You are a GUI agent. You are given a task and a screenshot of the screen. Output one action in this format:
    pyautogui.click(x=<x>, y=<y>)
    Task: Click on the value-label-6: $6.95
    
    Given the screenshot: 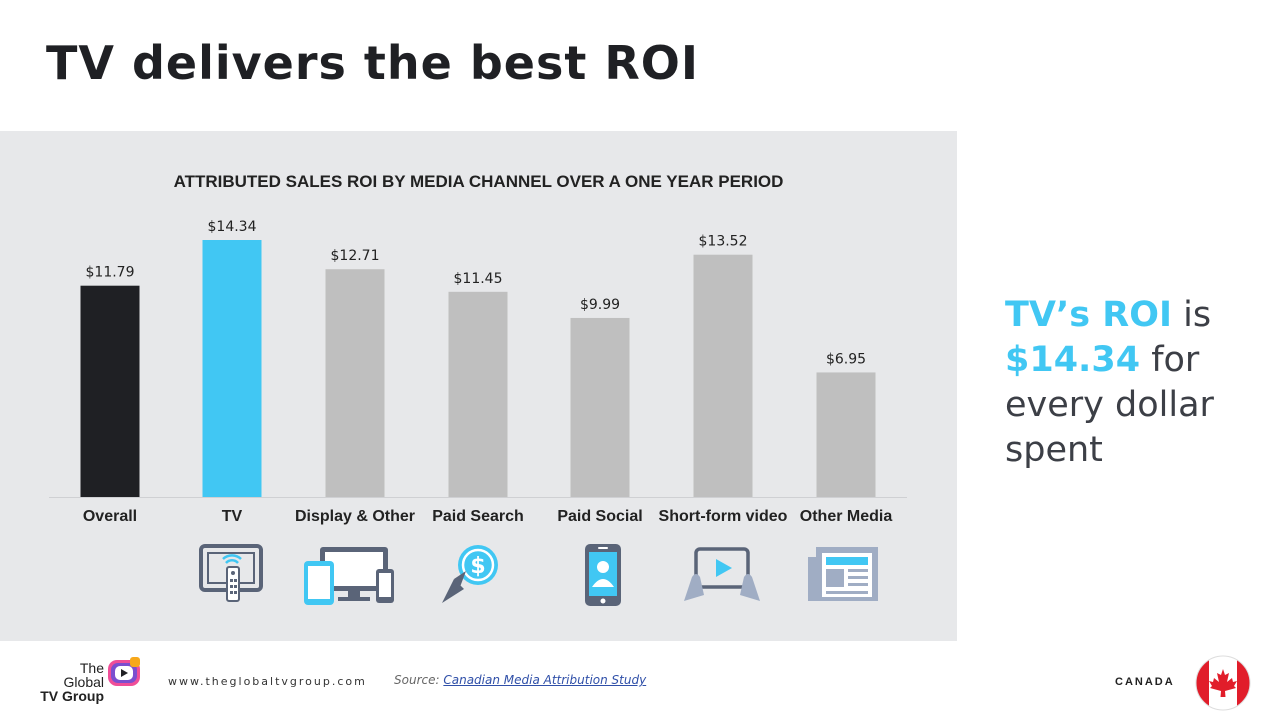 What is the action you would take?
    pyautogui.click(x=846, y=359)
    